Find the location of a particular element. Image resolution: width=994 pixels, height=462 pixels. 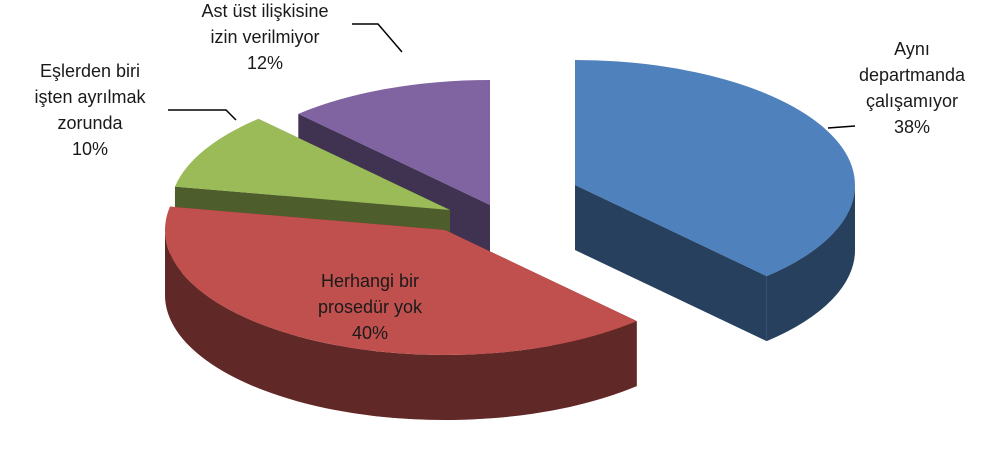

slice-label: Herhangi bir prosedür yok 40% is located at coordinates (370, 307).